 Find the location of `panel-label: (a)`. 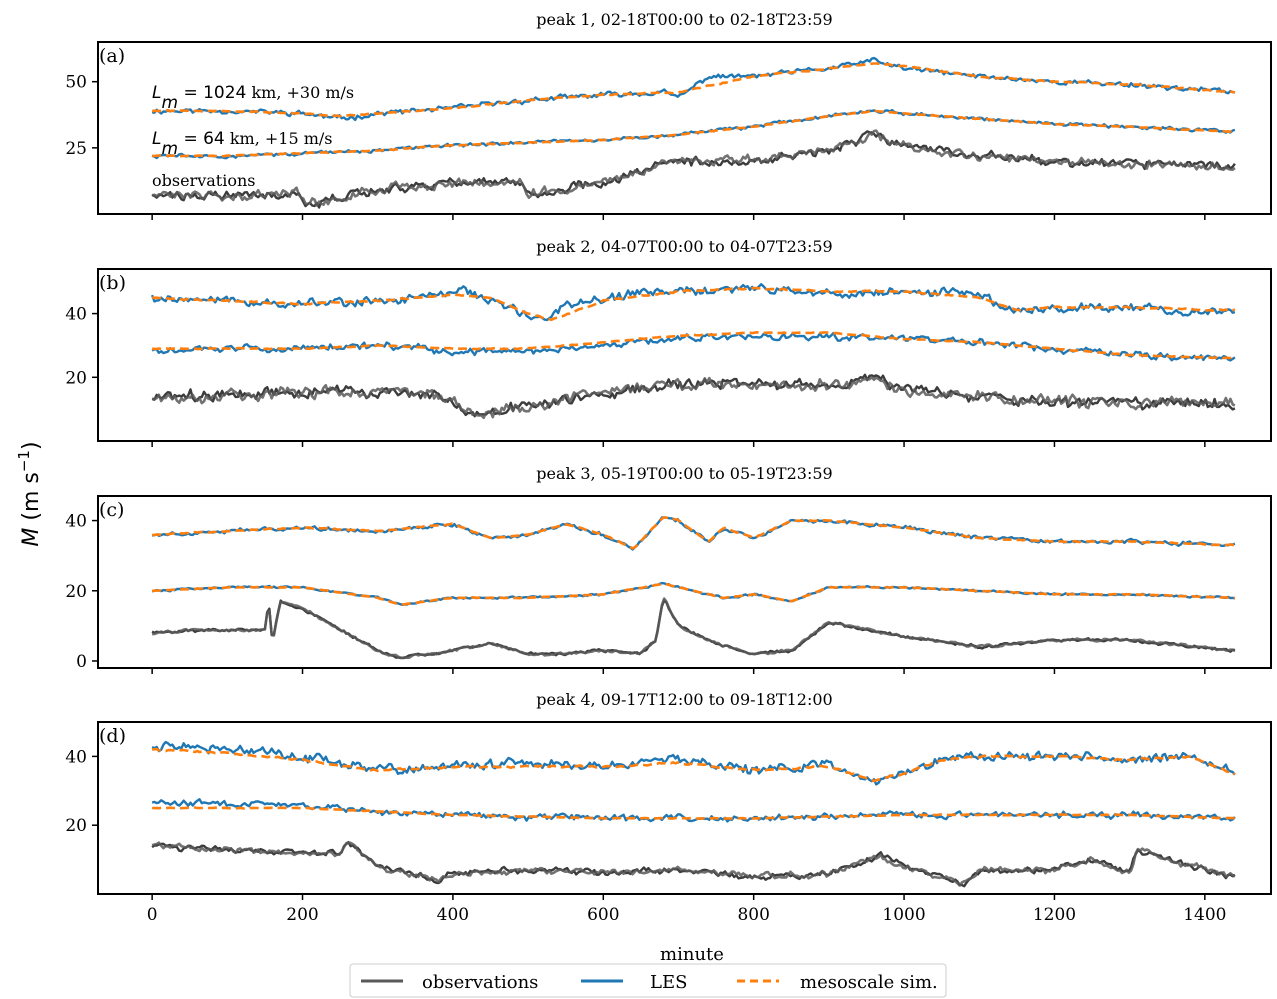

panel-label: (a) is located at coordinates (112, 56).